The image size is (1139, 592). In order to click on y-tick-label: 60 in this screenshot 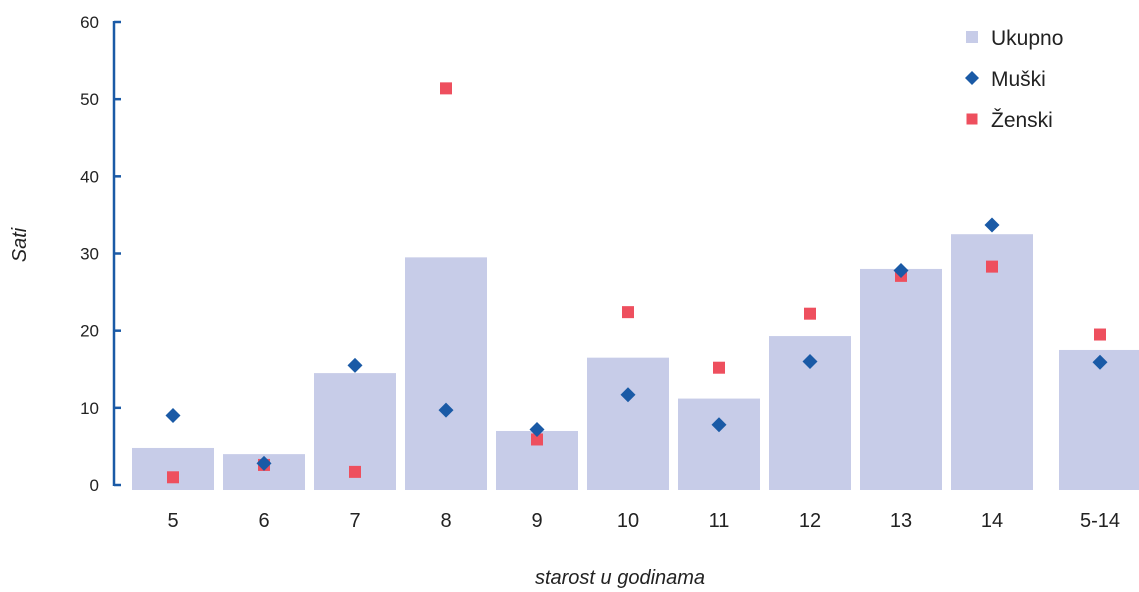, I will do `click(89, 22)`.